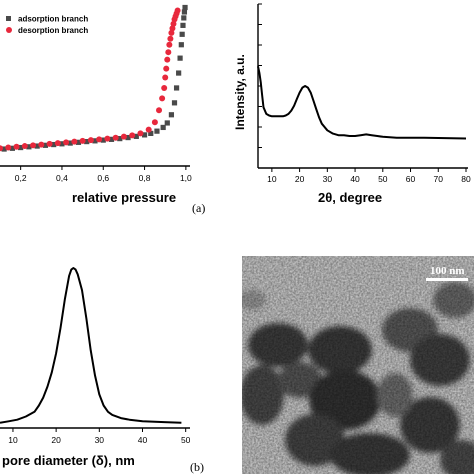 The image size is (474, 474). What do you see at coordinates (447, 271) in the screenshot?
I see `tem-scale-label: 100 nm` at bounding box center [447, 271].